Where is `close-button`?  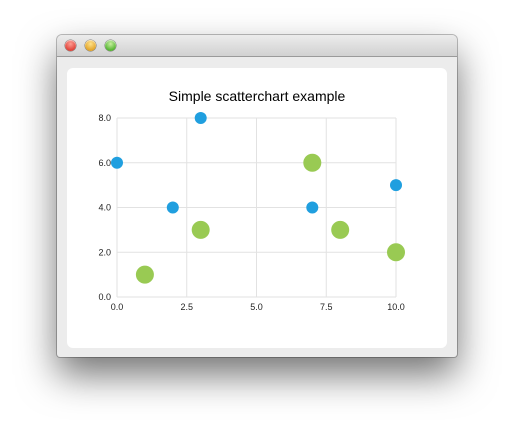
close-button is located at coordinates (70, 45).